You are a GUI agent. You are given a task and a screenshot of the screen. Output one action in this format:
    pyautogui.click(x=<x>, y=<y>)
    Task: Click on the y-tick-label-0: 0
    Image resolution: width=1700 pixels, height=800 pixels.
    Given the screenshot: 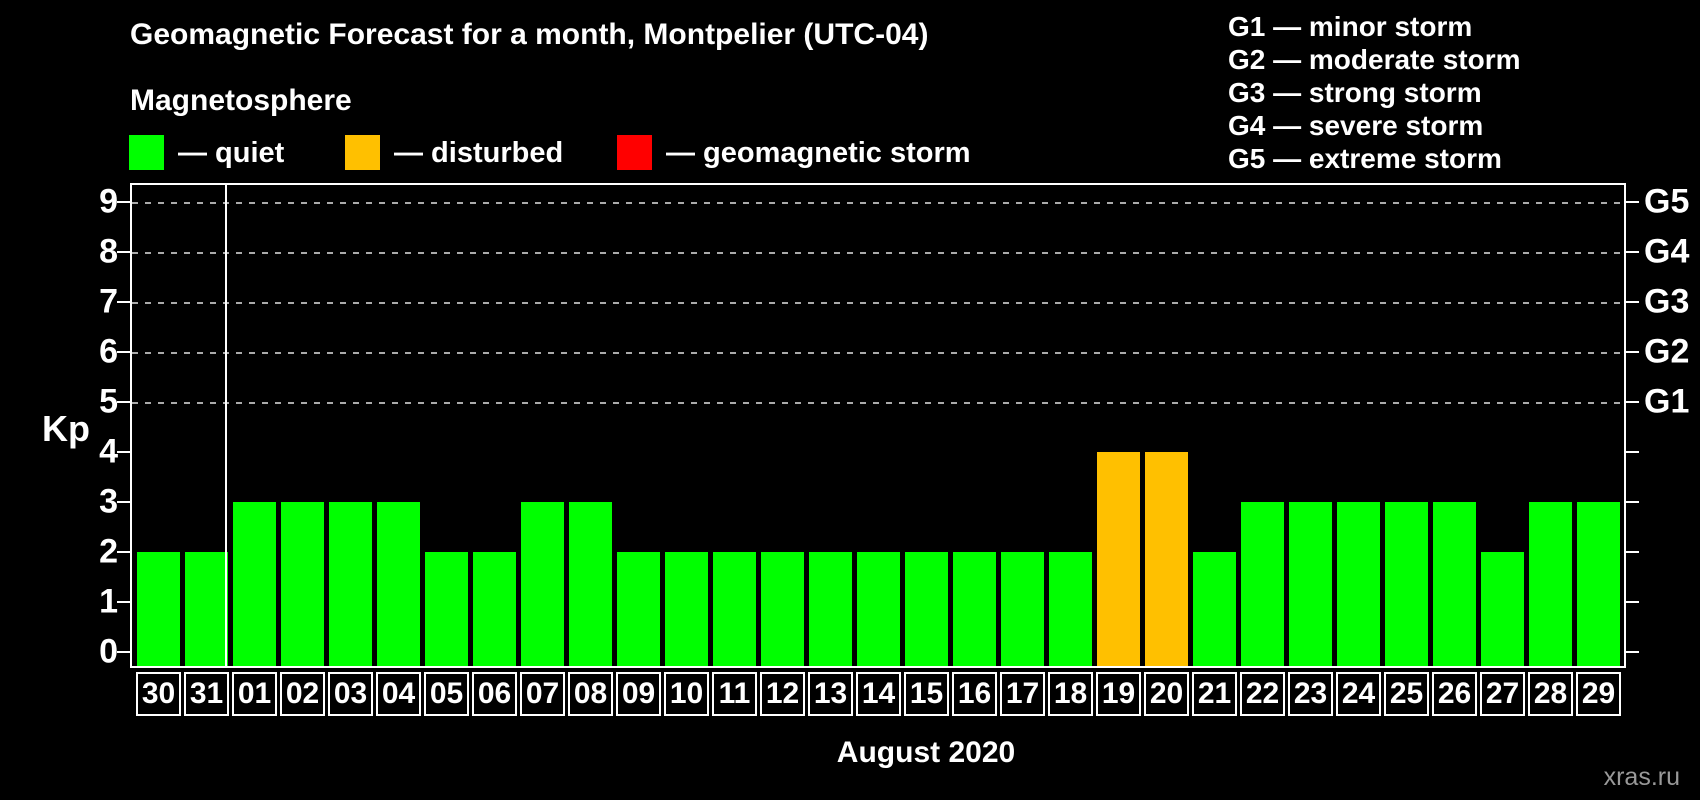 What is the action you would take?
    pyautogui.click(x=108, y=651)
    